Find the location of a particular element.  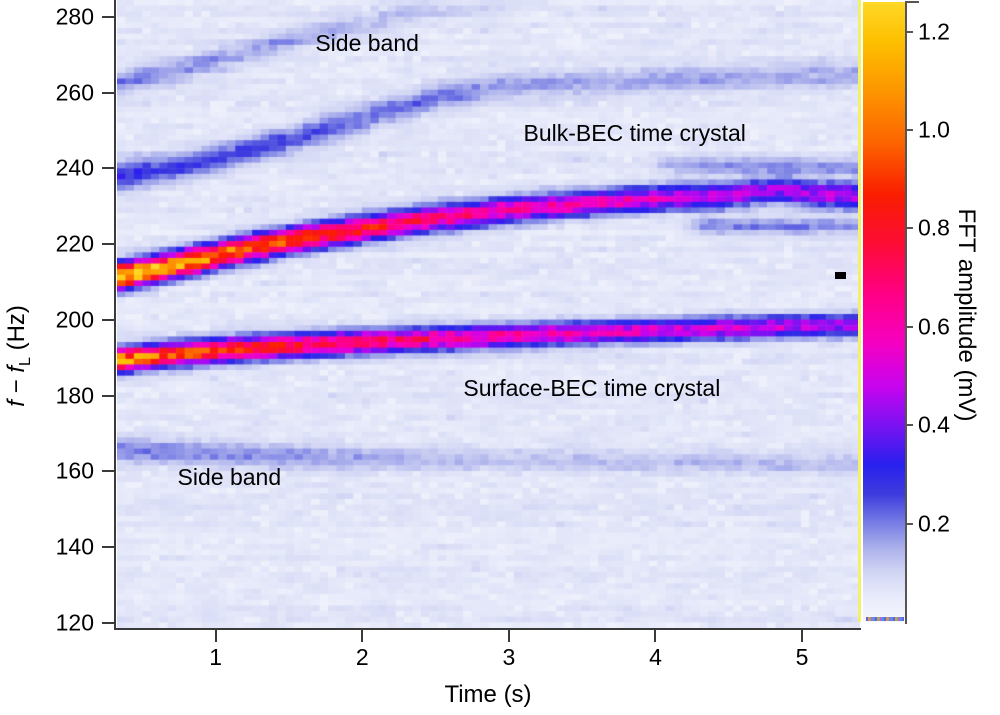

y-axis-title-f: f is located at coordinates (17, 403).